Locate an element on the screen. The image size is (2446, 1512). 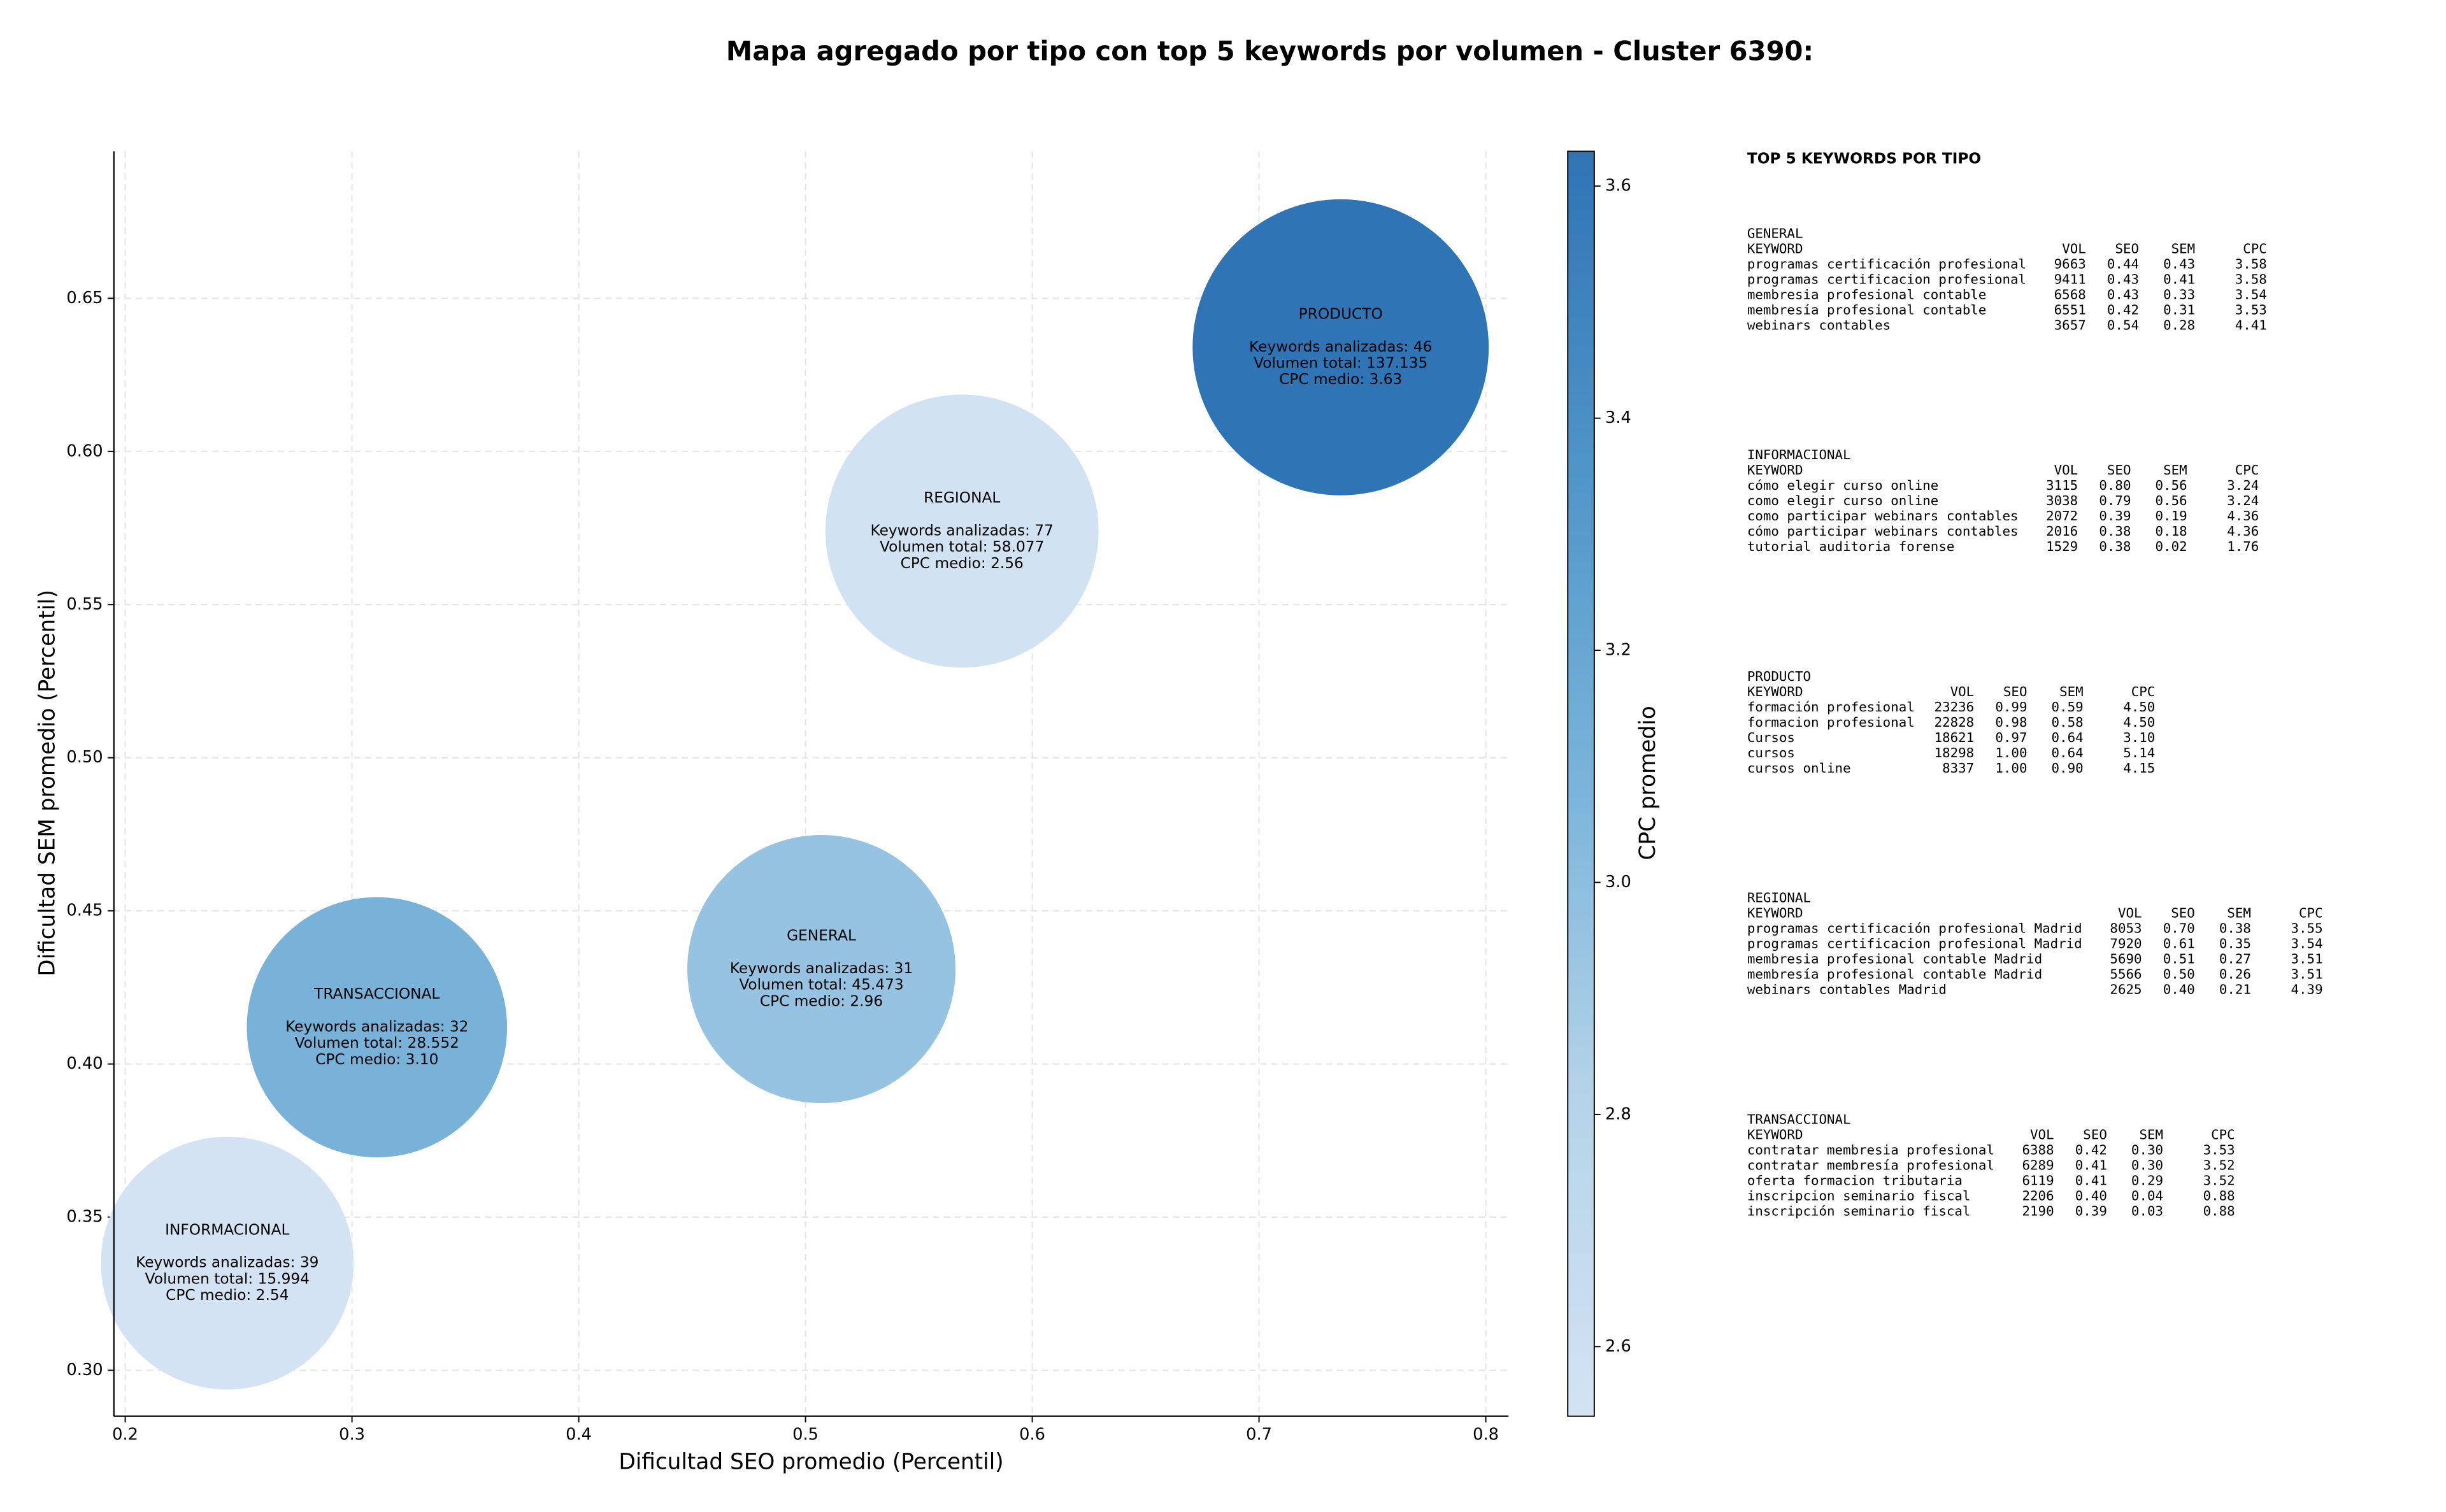
table-cell: 0.98 is located at coordinates (2011, 722).